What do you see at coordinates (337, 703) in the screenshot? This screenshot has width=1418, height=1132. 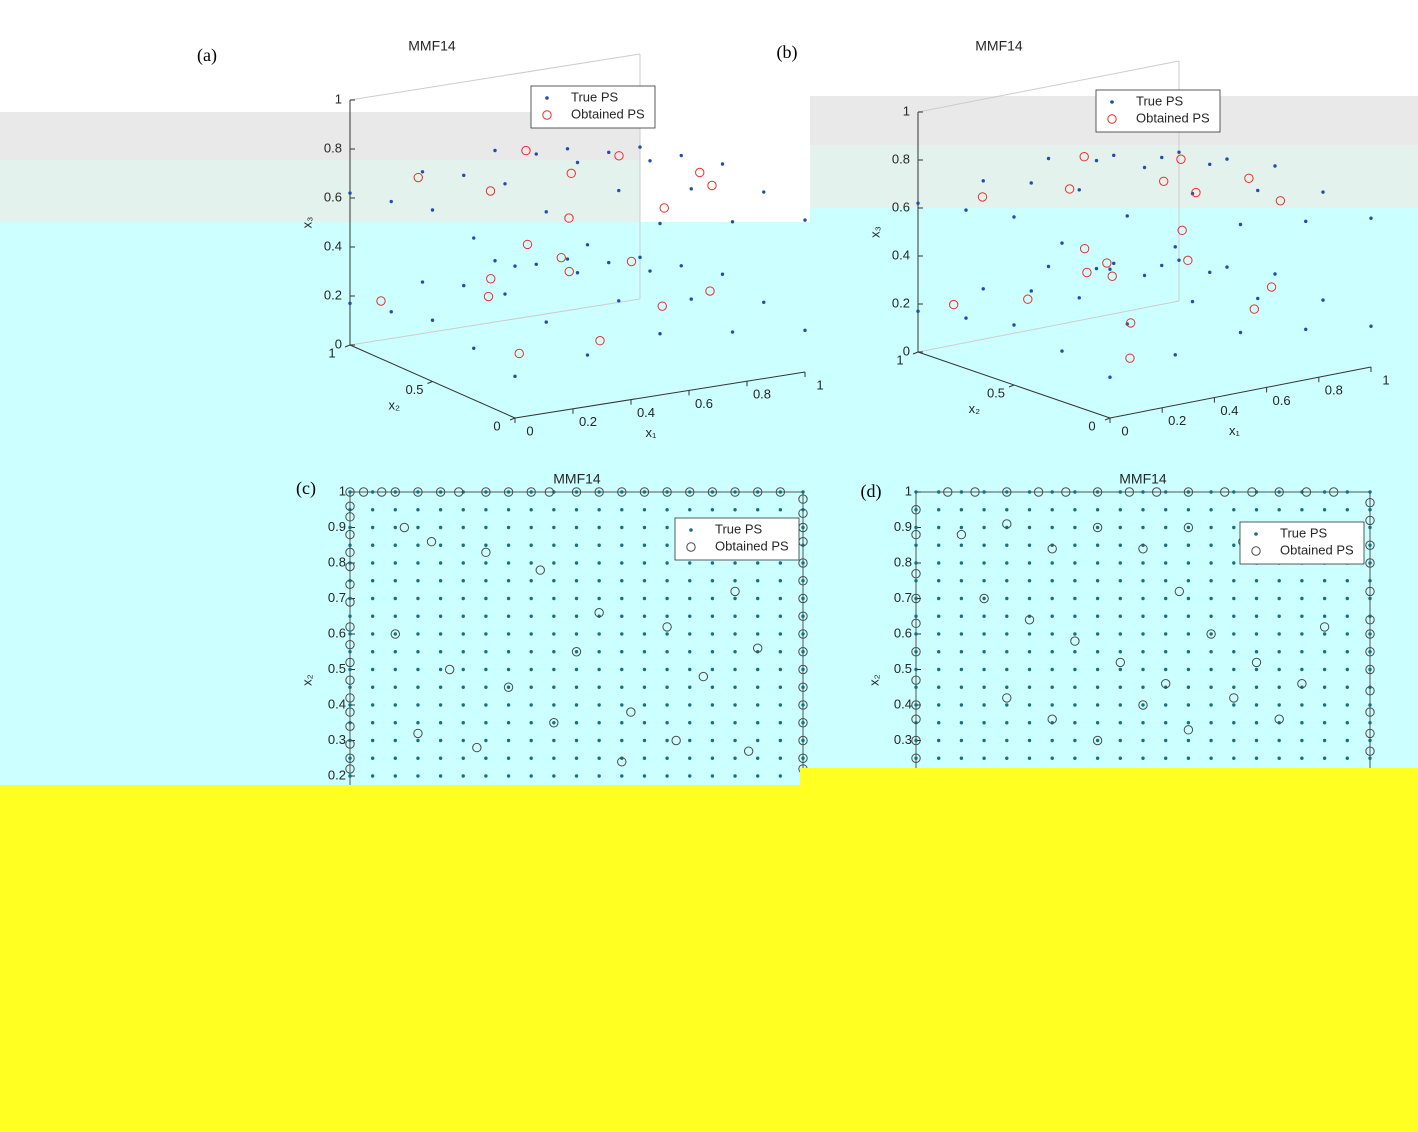 I see `y-tick-label: 0.4` at bounding box center [337, 703].